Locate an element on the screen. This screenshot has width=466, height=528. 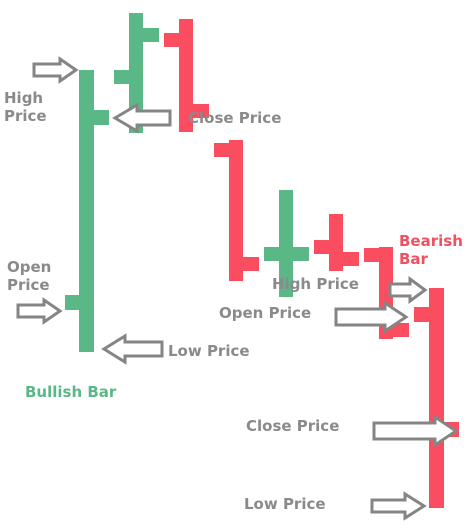
label-bearish-bar: Bearish is located at coordinates (431, 241).